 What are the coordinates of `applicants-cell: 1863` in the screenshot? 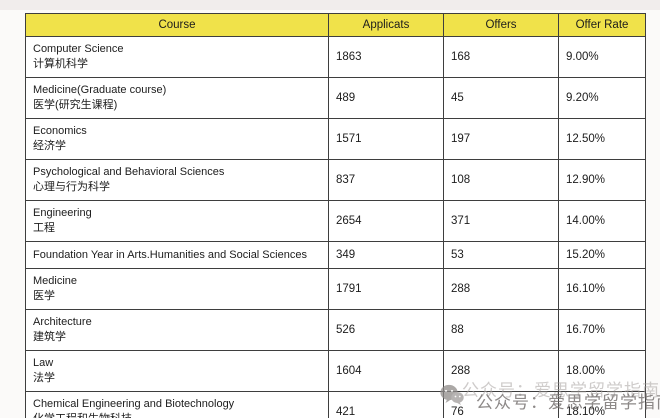 It's located at (386, 57).